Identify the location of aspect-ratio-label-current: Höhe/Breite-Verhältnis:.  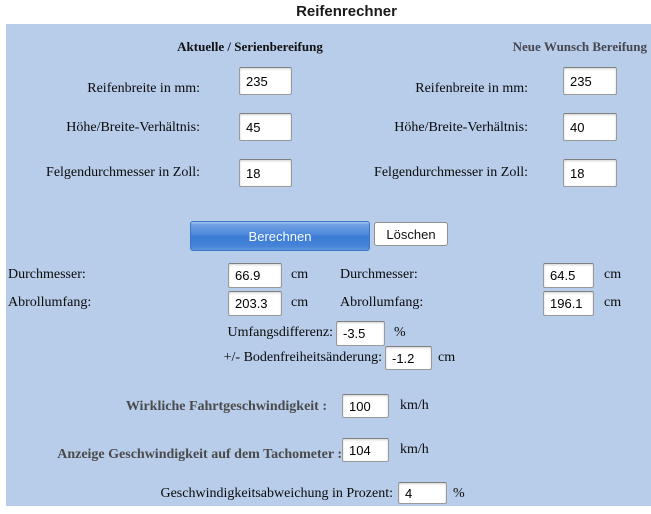
(133, 127).